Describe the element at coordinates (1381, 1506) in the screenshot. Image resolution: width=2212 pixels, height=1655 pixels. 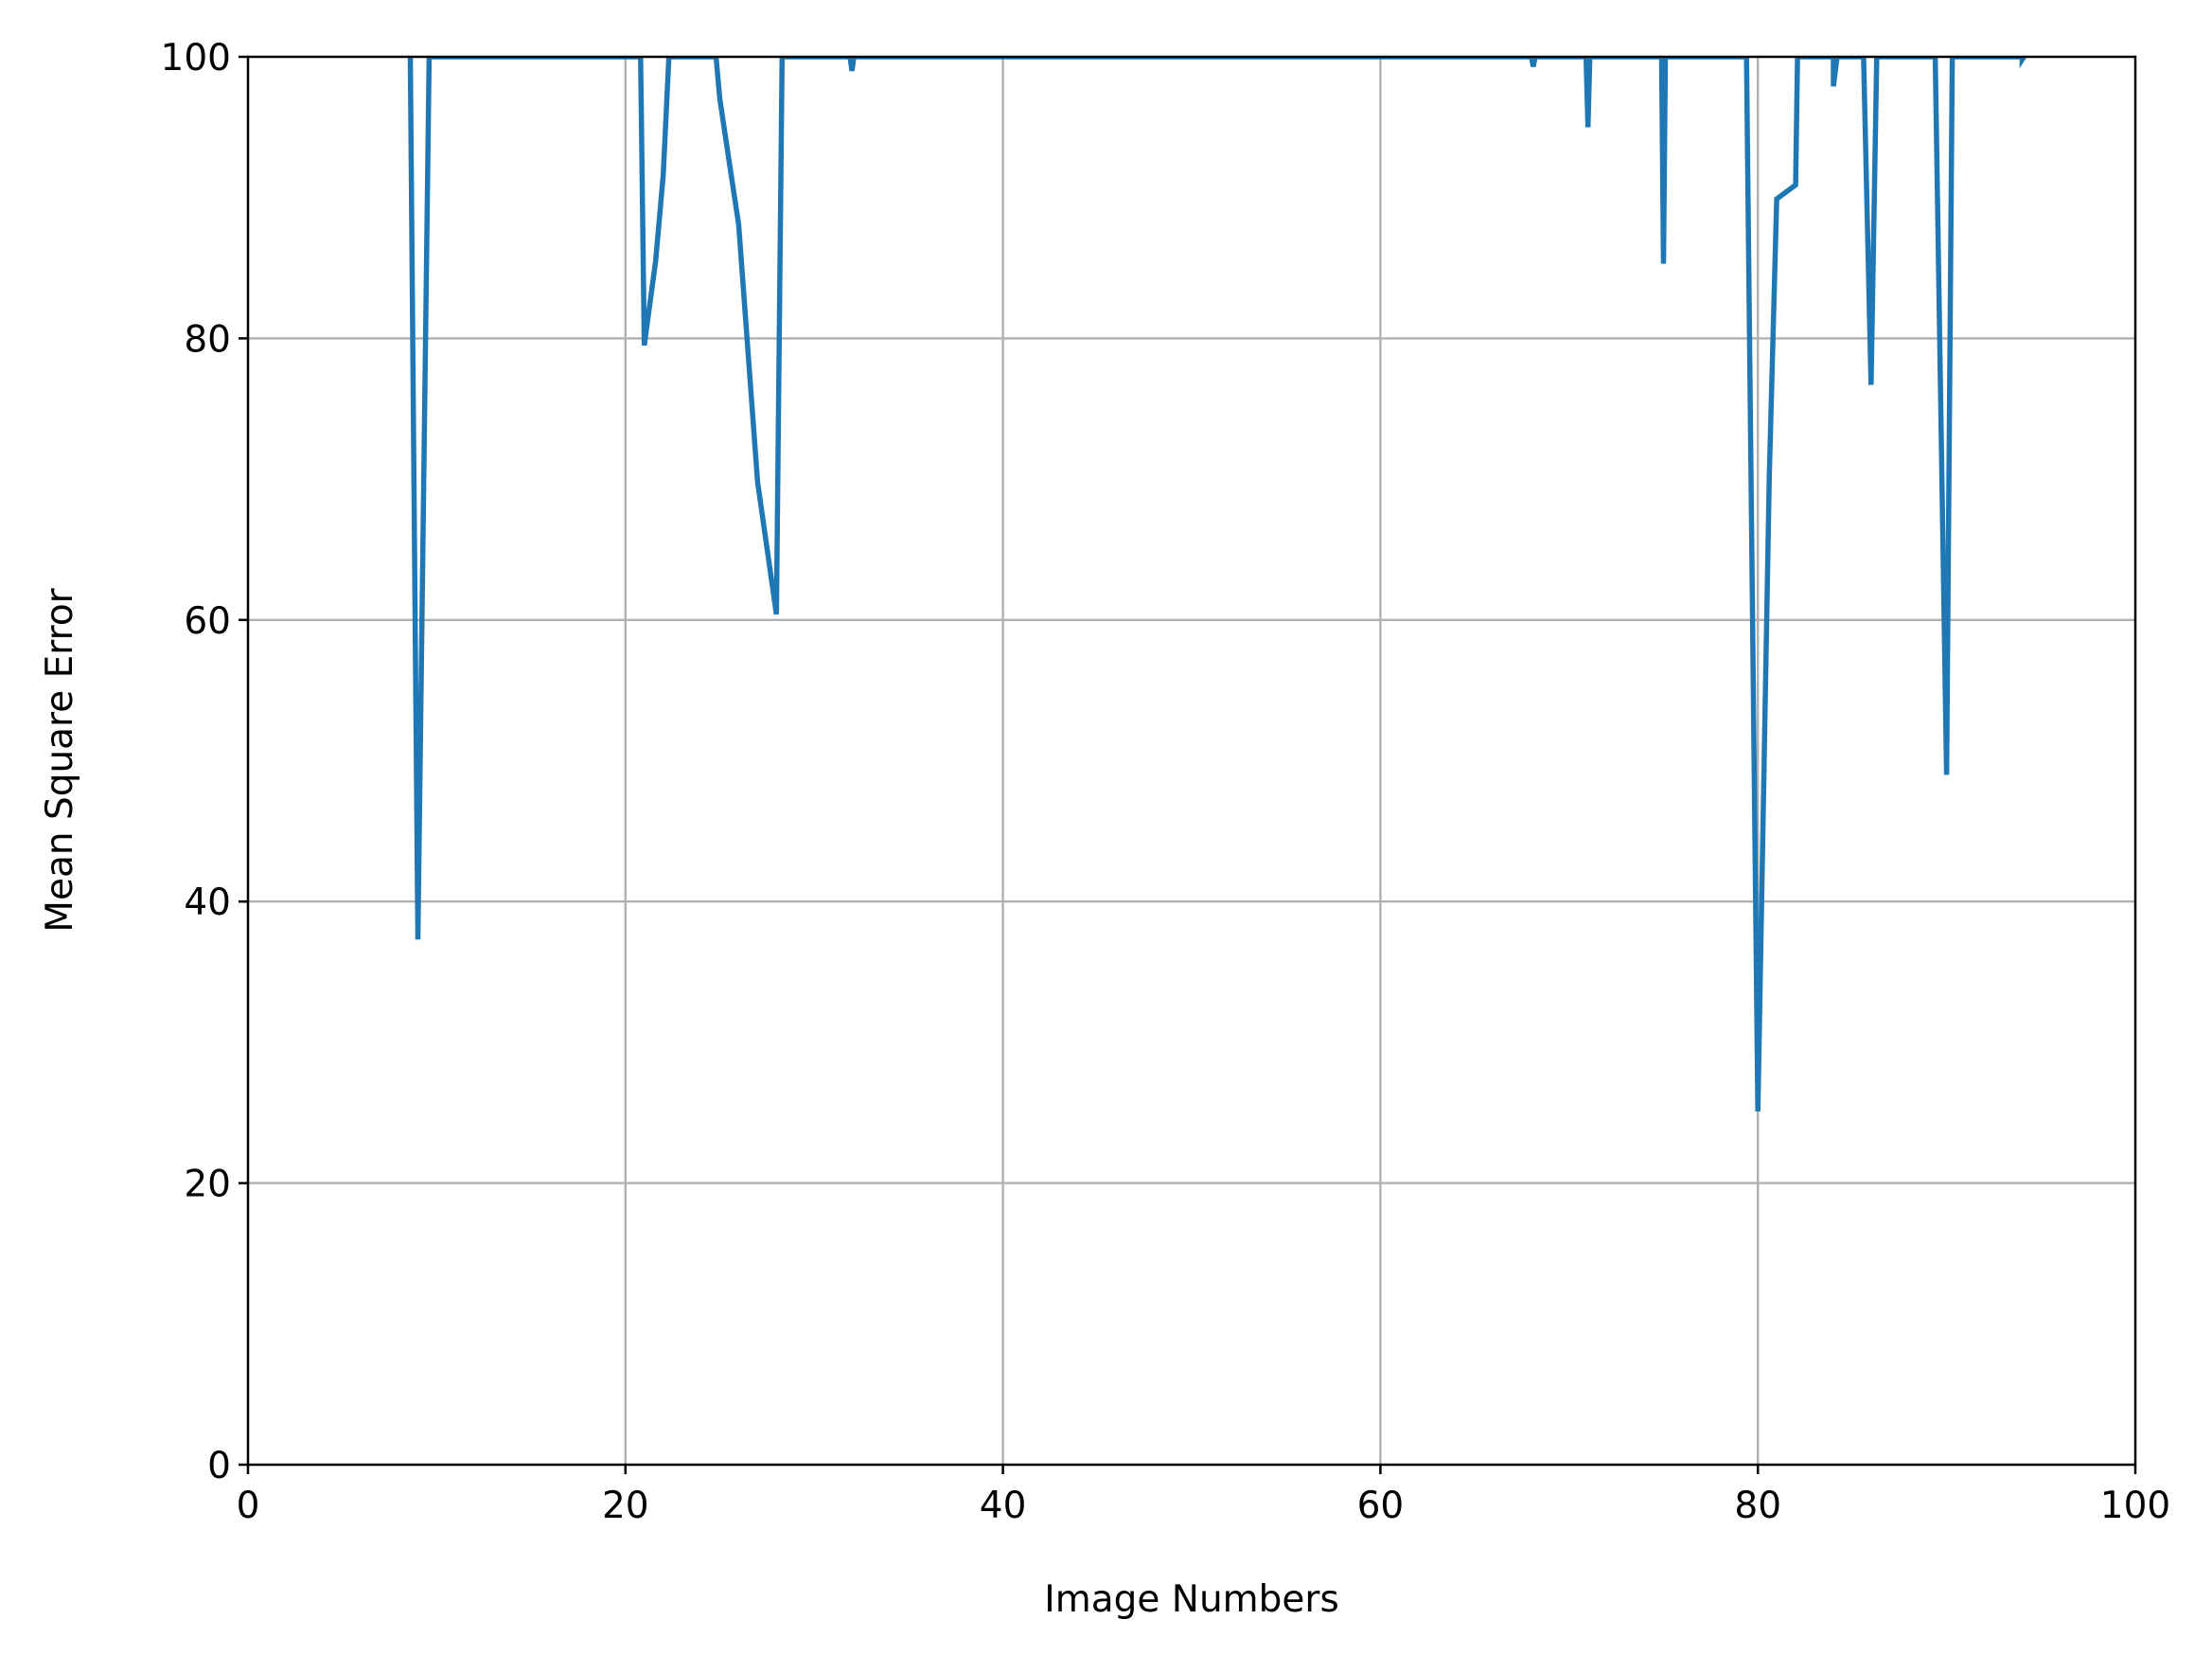
I see `x-tick-label: 60` at that location.